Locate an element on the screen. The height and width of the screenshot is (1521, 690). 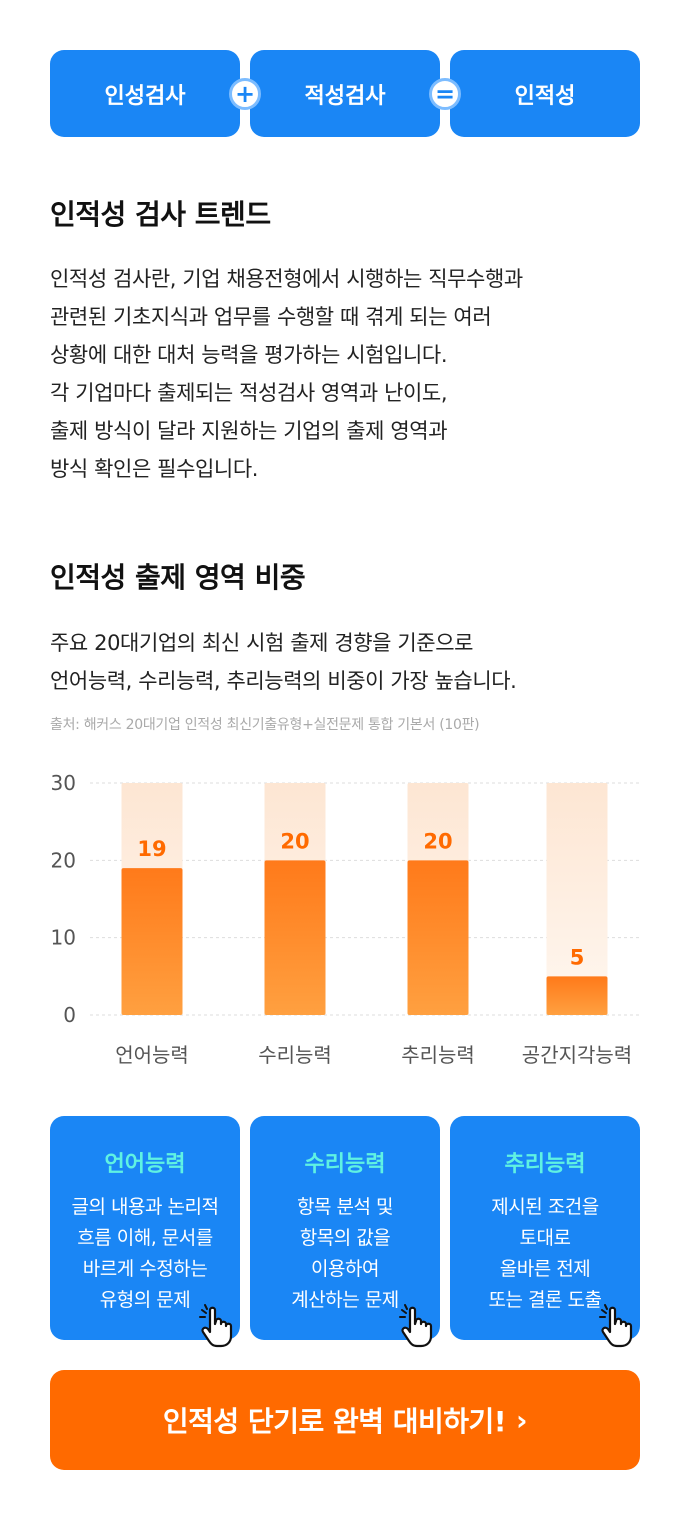
y-tick-label: 30 is located at coordinates (63, 783).